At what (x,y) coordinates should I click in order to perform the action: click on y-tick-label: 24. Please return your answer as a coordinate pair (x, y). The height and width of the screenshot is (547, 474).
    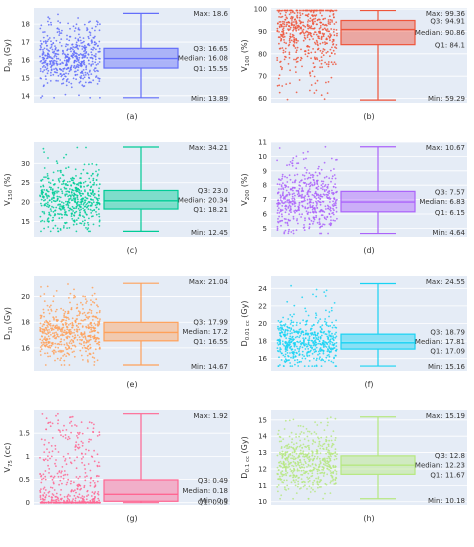
    Looking at the image, I should click on (262, 289).